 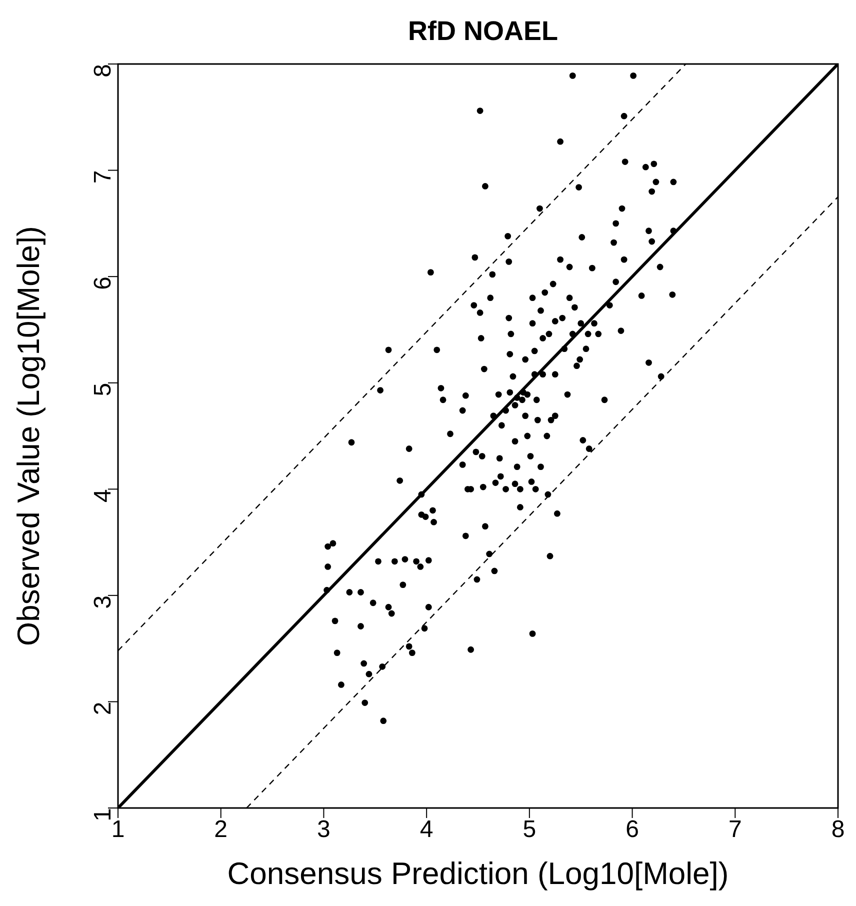 What do you see at coordinates (103, 602) in the screenshot?
I see `y-tick-label: 3` at bounding box center [103, 602].